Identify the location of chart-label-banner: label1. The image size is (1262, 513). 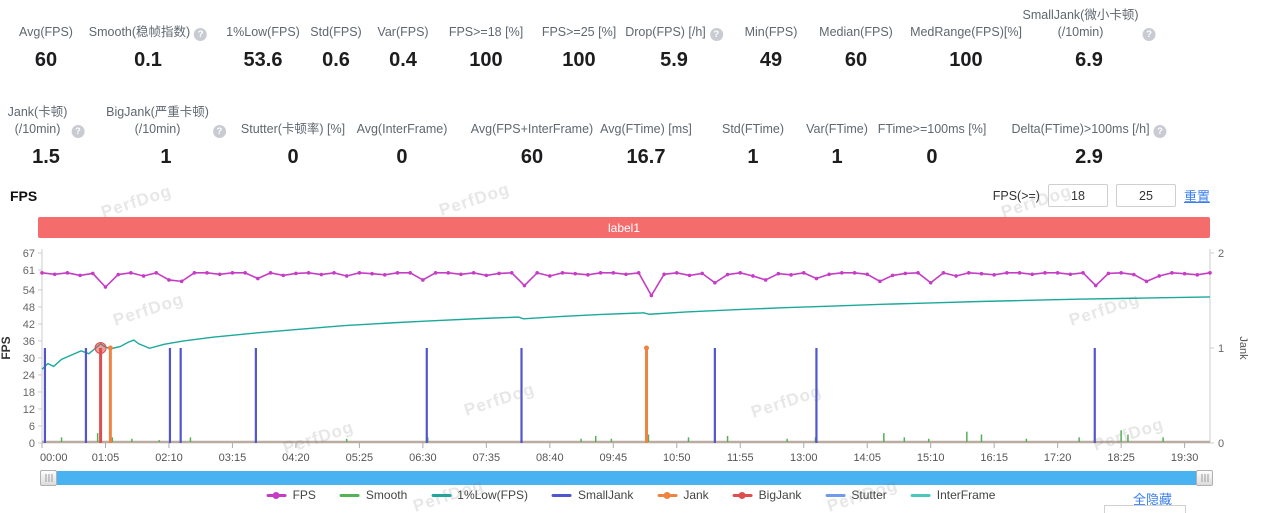
(624, 227).